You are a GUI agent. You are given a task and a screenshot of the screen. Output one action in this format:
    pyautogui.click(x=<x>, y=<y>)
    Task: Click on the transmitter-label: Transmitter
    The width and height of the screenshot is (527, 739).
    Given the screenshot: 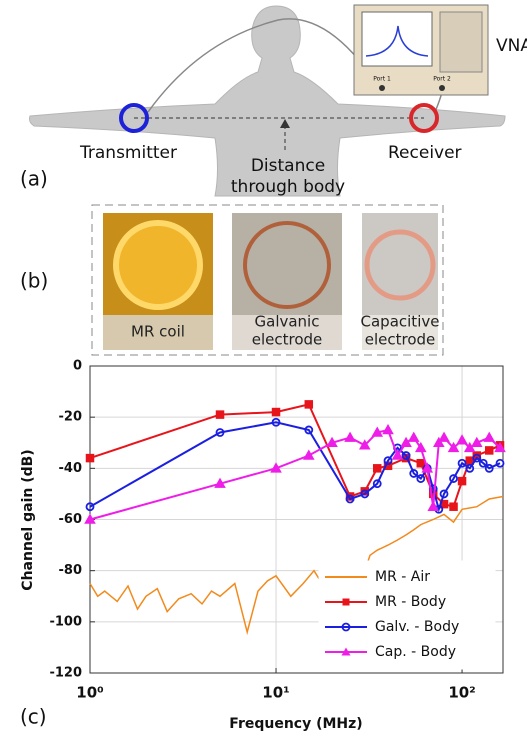 What is the action you would take?
    pyautogui.click(x=128, y=153)
    